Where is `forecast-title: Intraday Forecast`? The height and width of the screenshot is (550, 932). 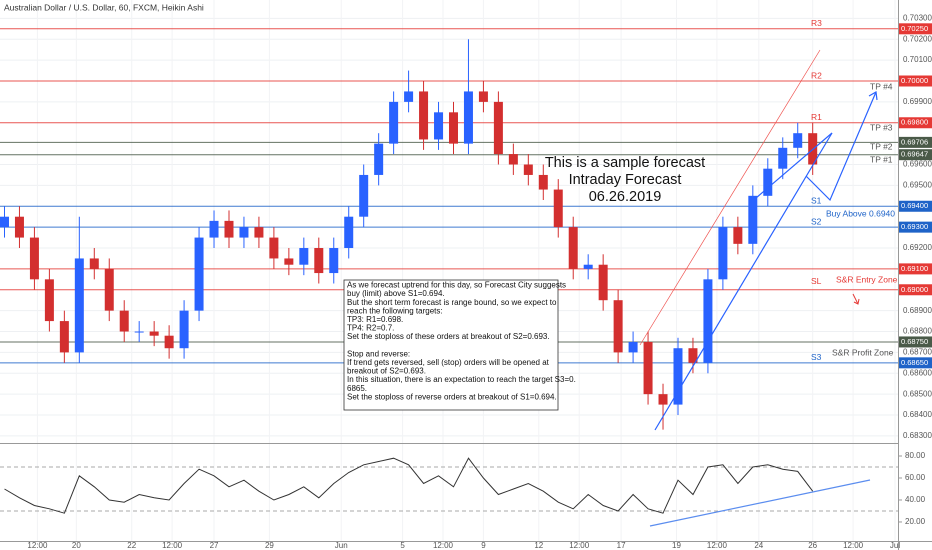
forecast-title: Intraday Forecast is located at coordinates (625, 180).